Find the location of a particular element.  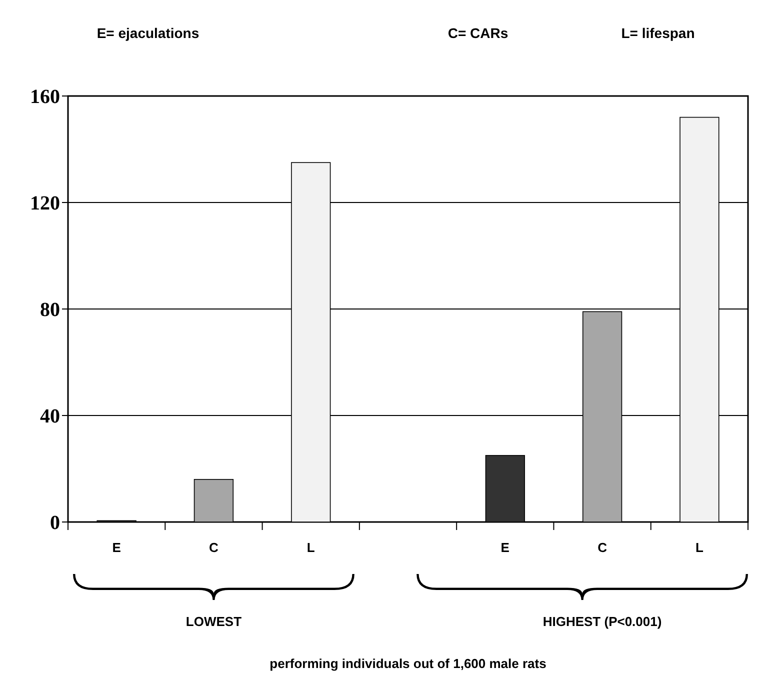

text: E= ejaculations is located at coordinates (148, 33).